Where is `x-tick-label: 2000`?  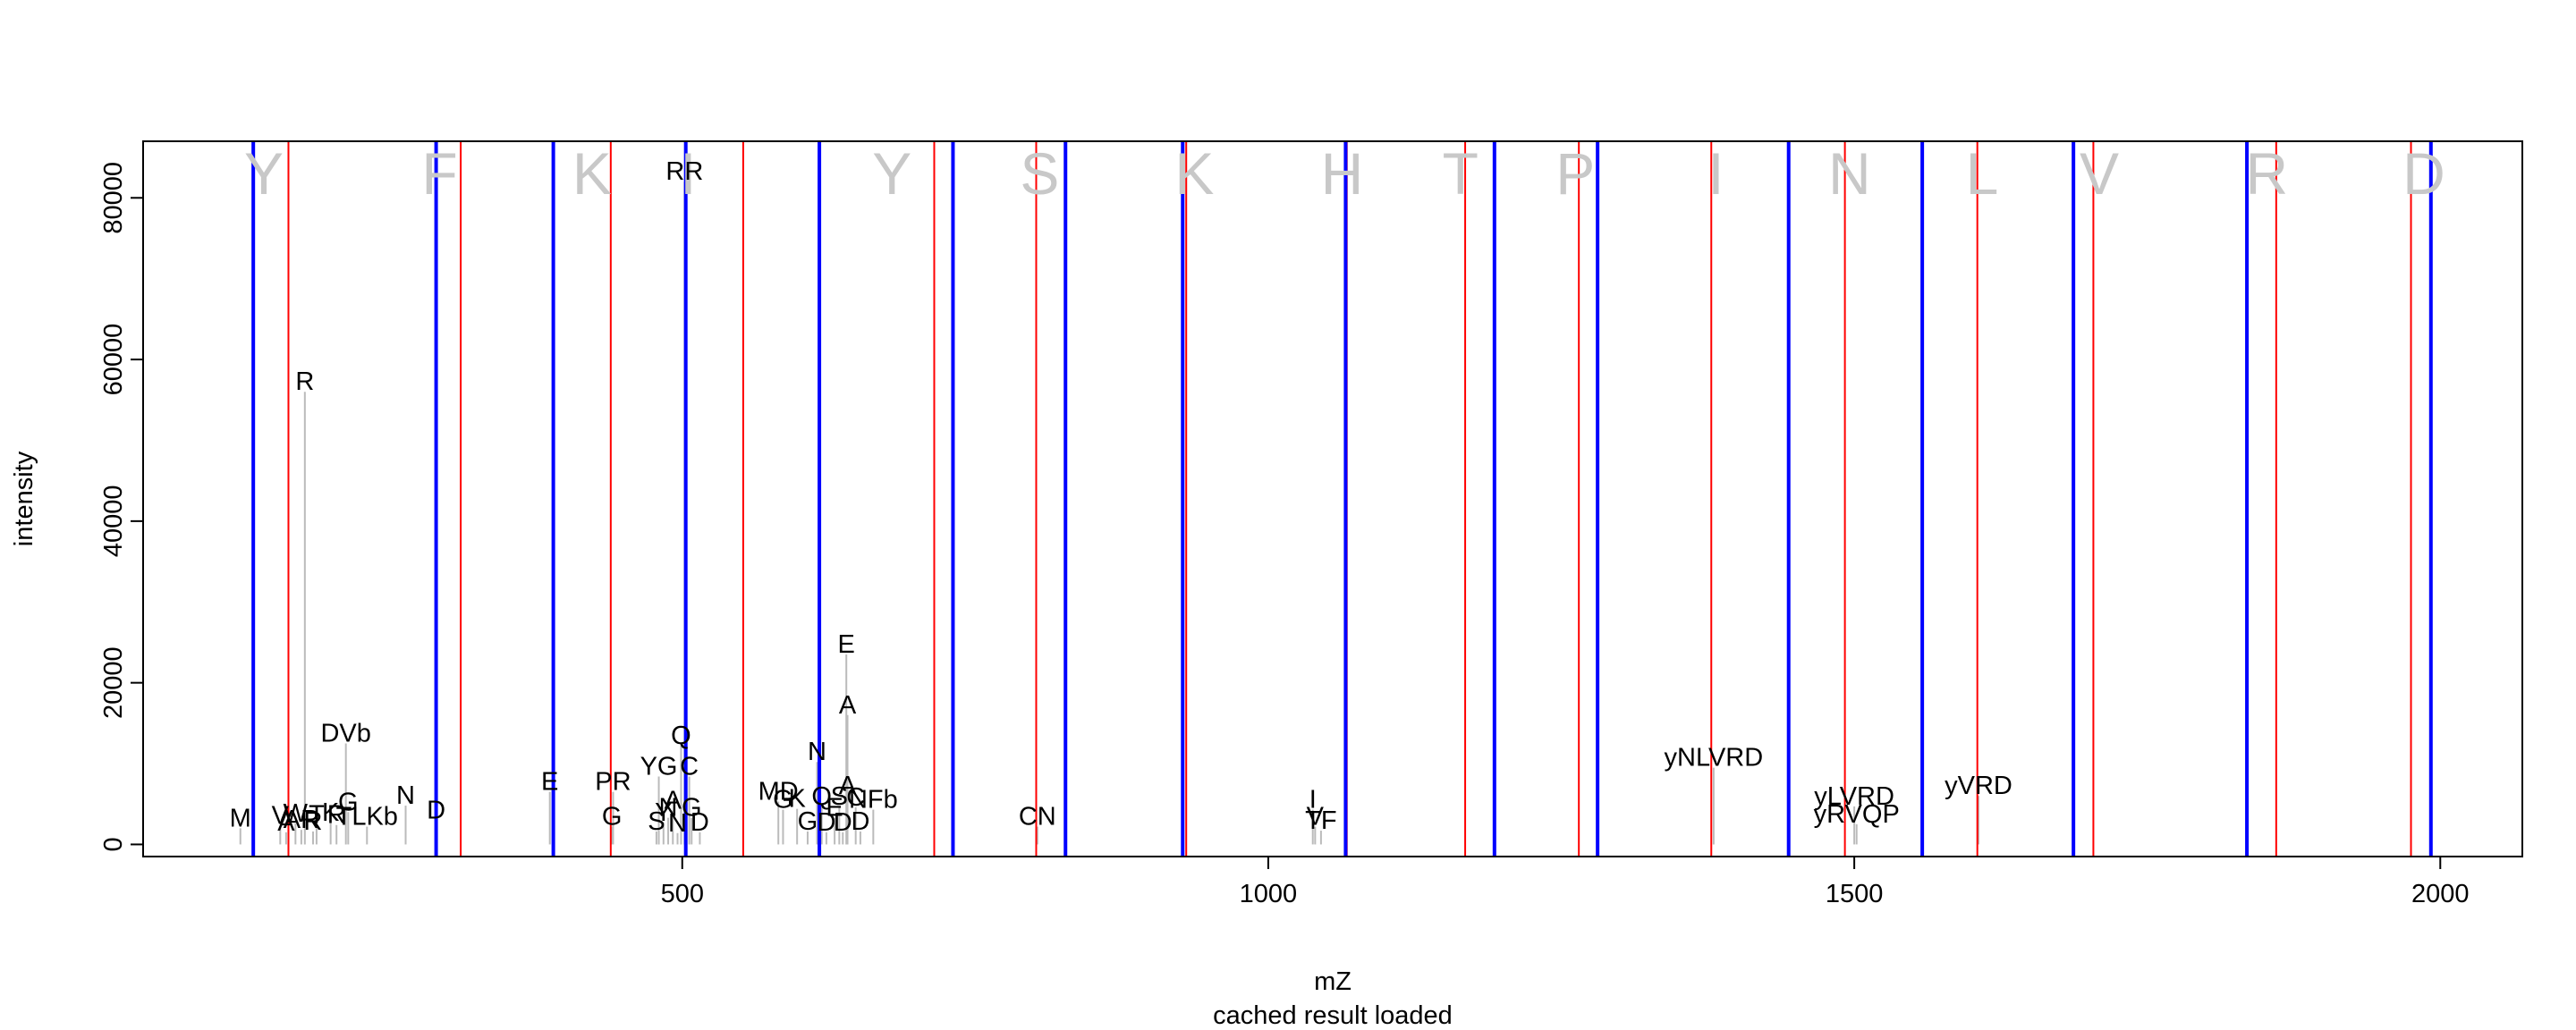 x-tick-label: 2000 is located at coordinates (2440, 894).